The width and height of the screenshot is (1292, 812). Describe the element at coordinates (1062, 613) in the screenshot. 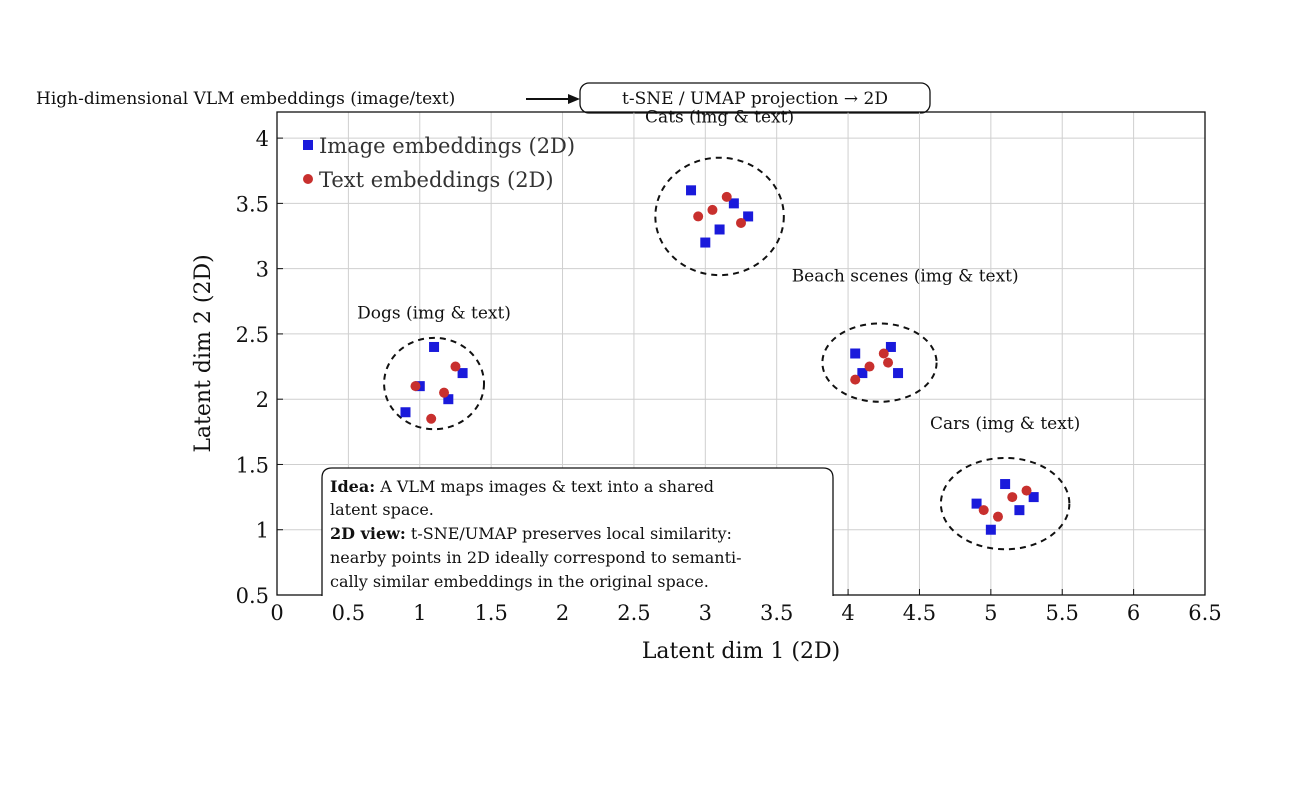

I see `x-tick-label: 5.5` at that location.